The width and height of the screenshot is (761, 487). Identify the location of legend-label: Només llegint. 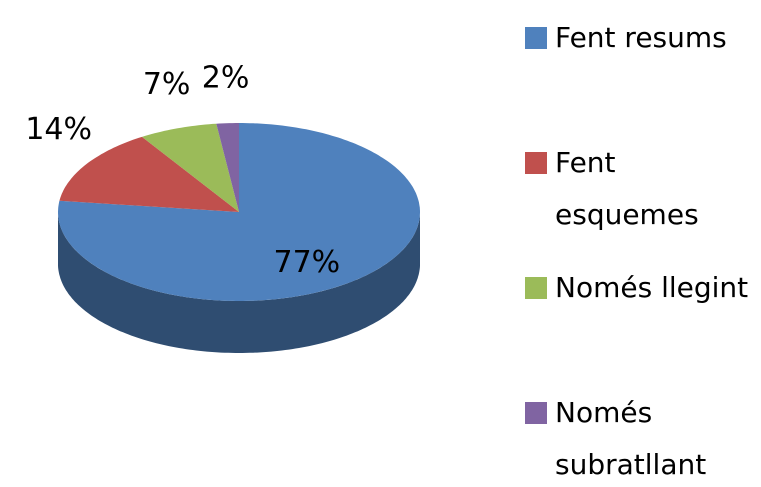
(652, 287).